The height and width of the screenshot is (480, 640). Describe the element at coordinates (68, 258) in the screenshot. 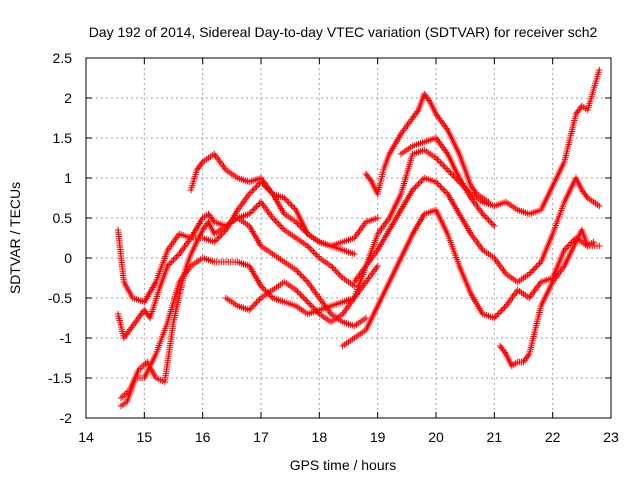

I see `y-tick-label: 0` at that location.